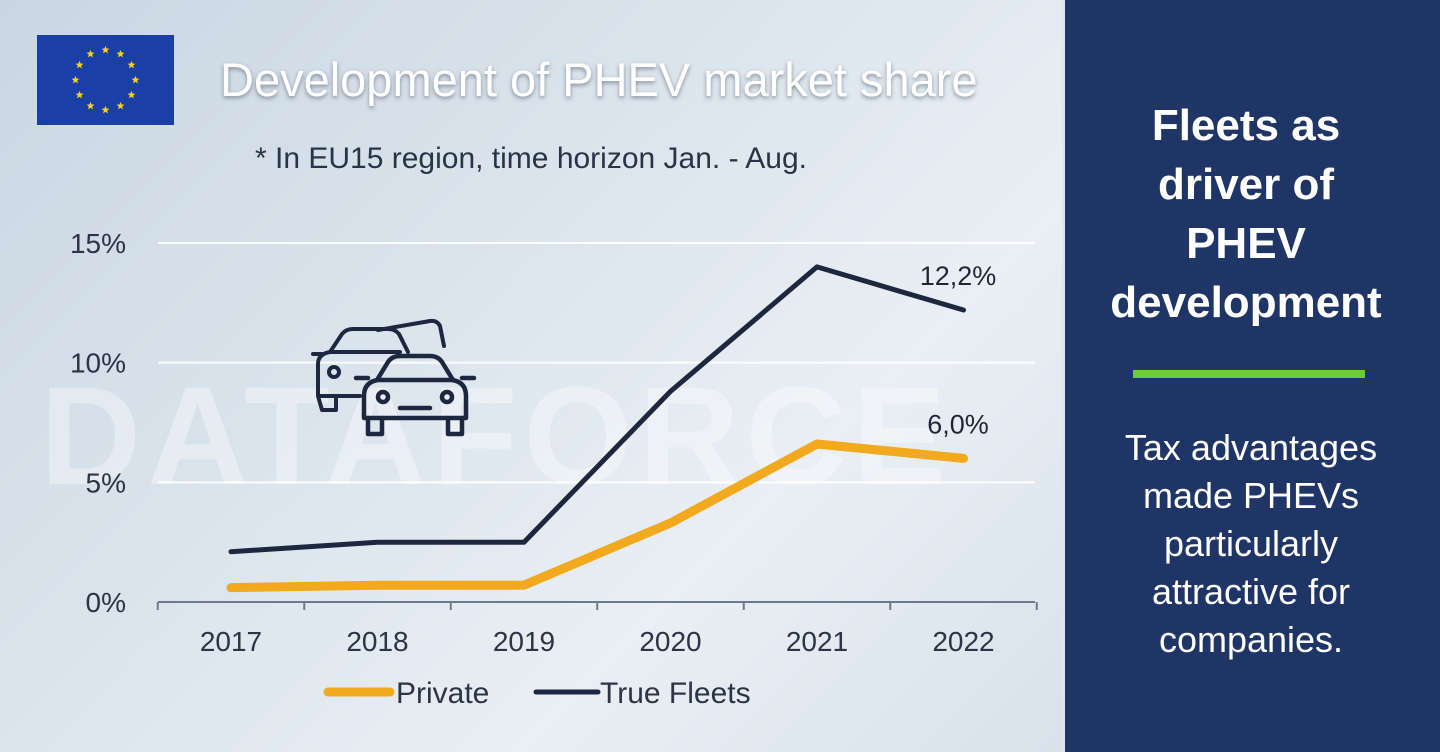  I want to click on chart-title: Development of PHEV market share, so click(599, 79).